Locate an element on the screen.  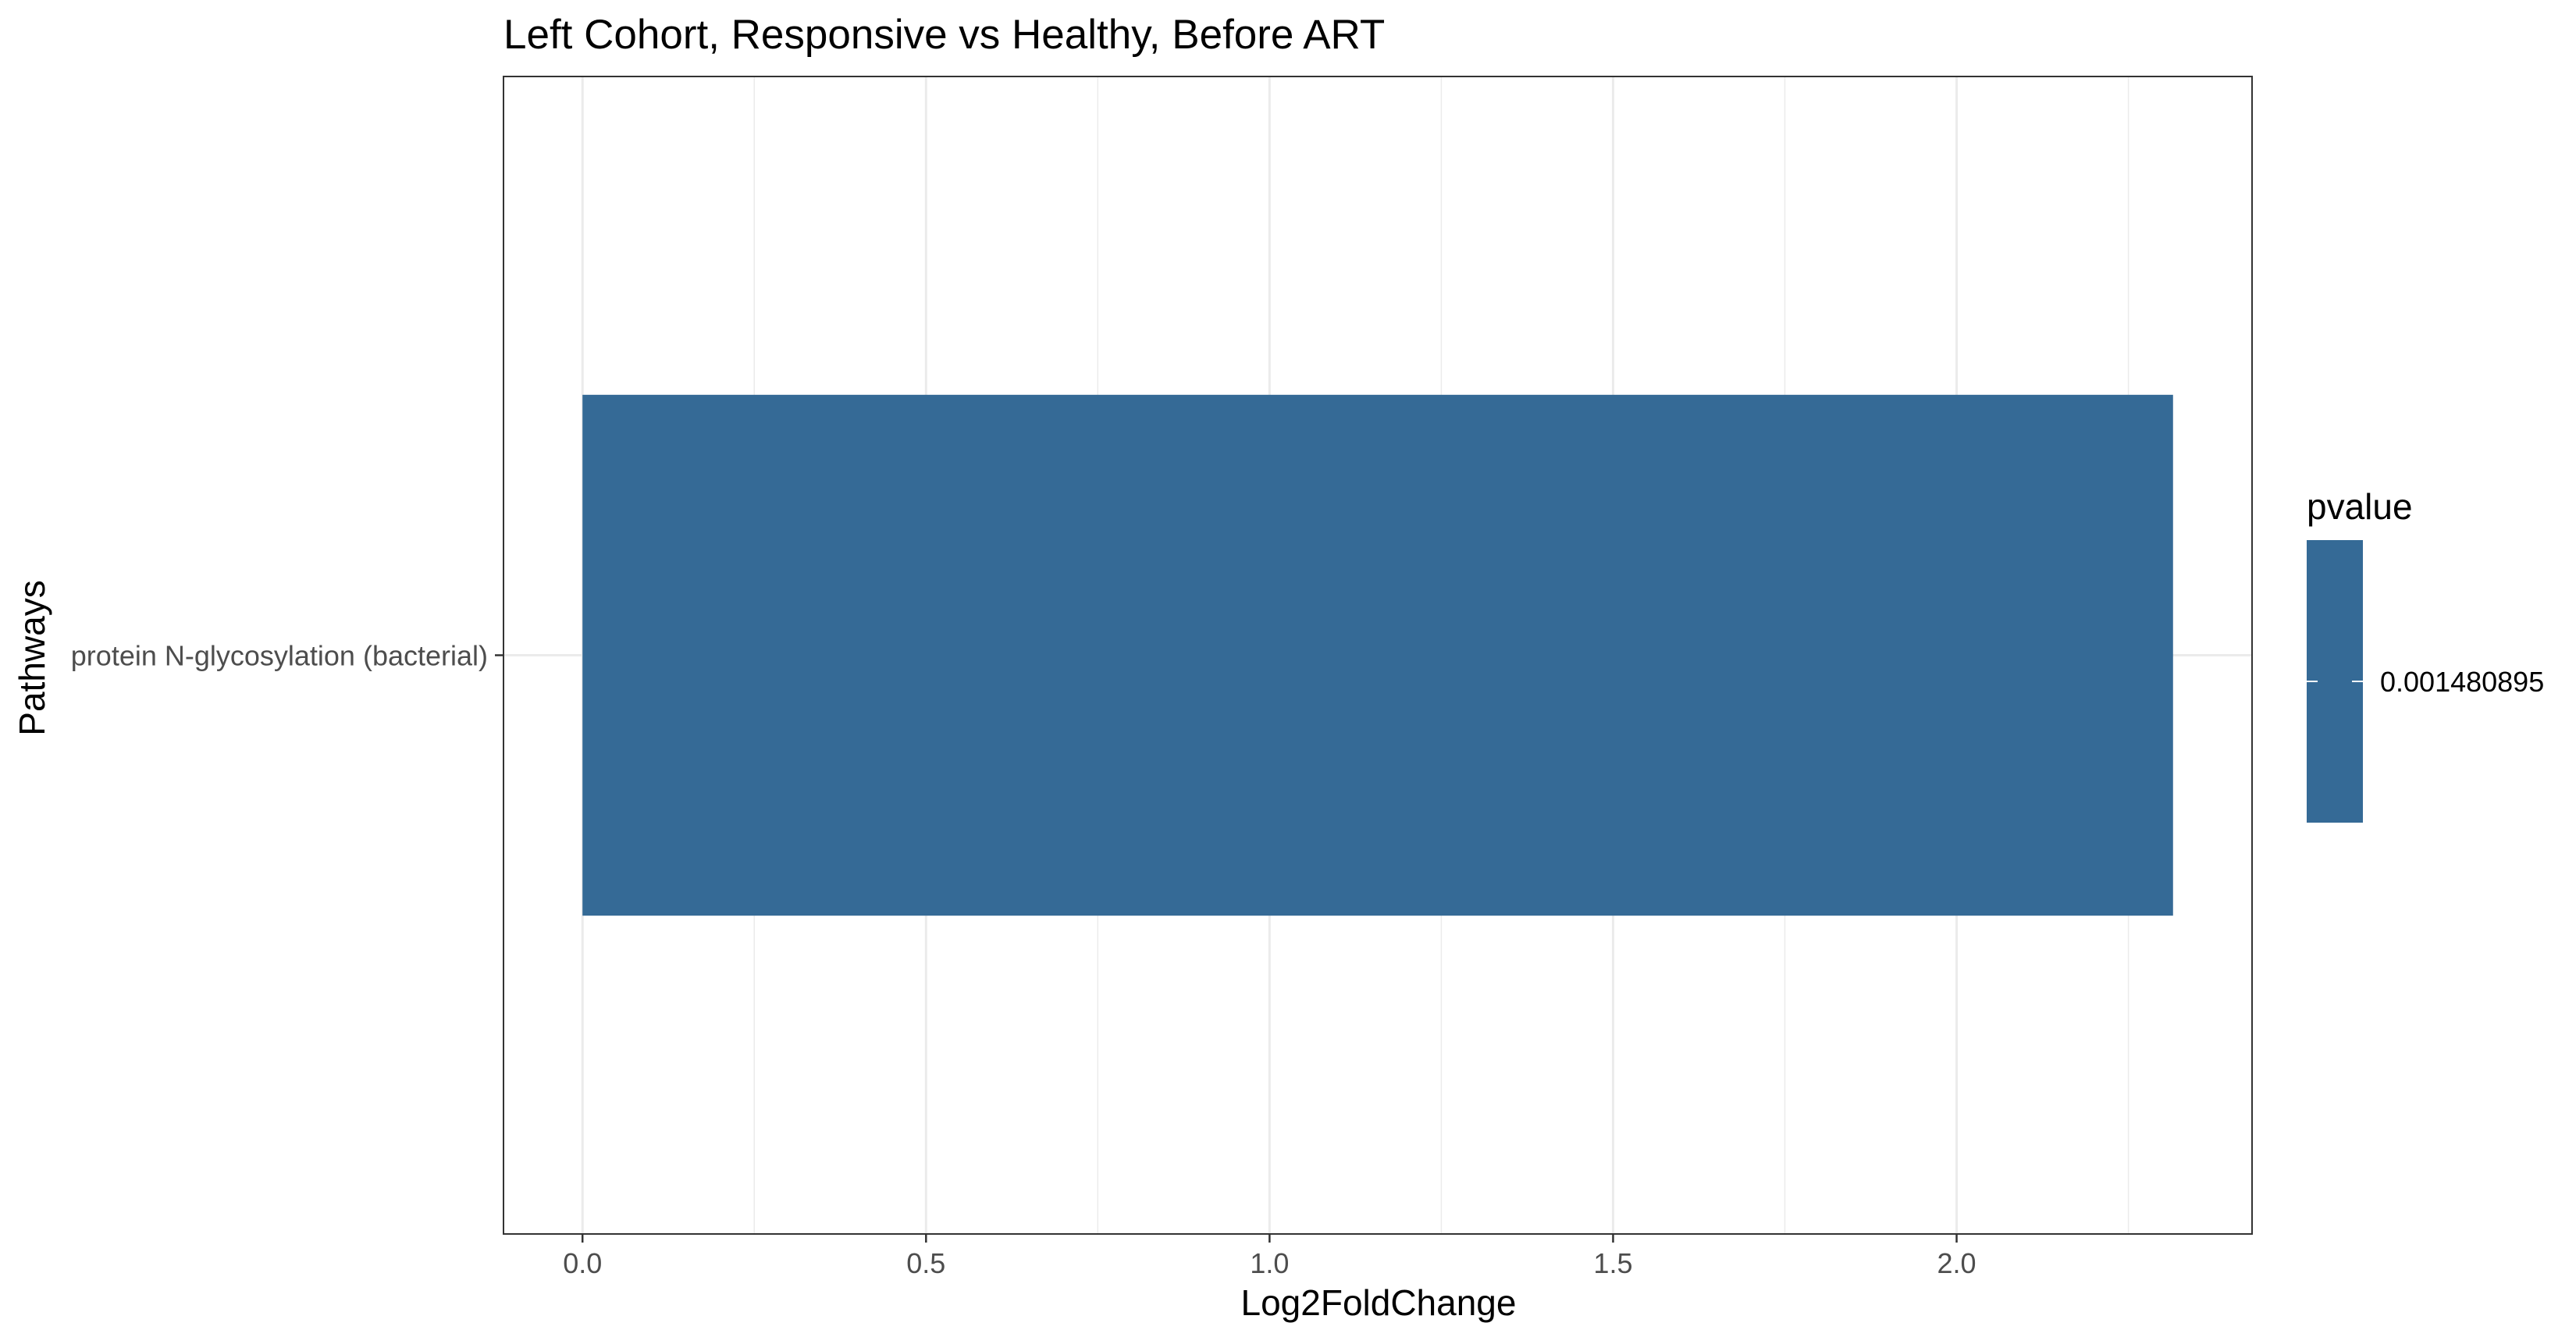
x-tick-label: 1.0 is located at coordinates (1269, 1263).